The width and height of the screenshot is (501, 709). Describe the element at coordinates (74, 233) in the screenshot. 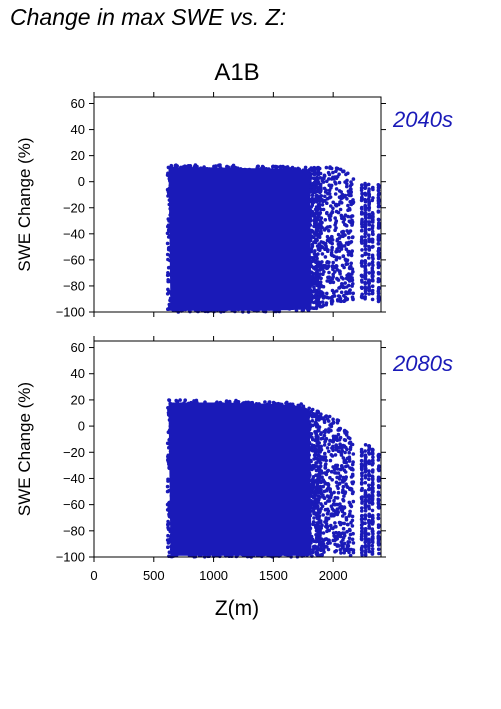

I see `y-tick-label: −40` at that location.